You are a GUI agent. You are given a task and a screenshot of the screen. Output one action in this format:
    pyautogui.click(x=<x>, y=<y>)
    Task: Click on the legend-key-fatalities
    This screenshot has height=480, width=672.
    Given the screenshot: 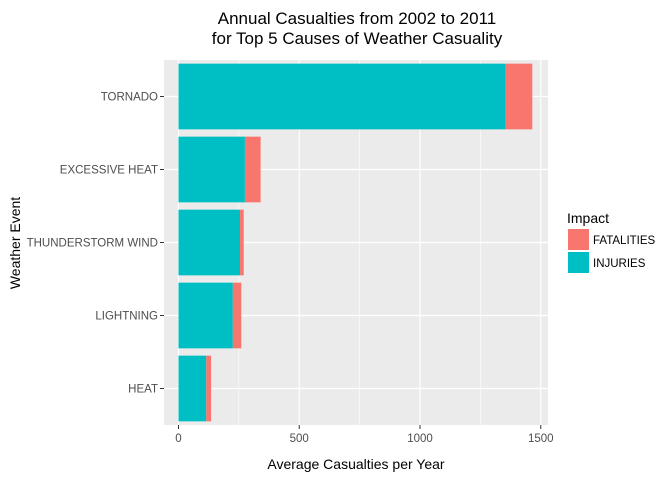 What is the action you would take?
    pyautogui.click(x=578, y=239)
    